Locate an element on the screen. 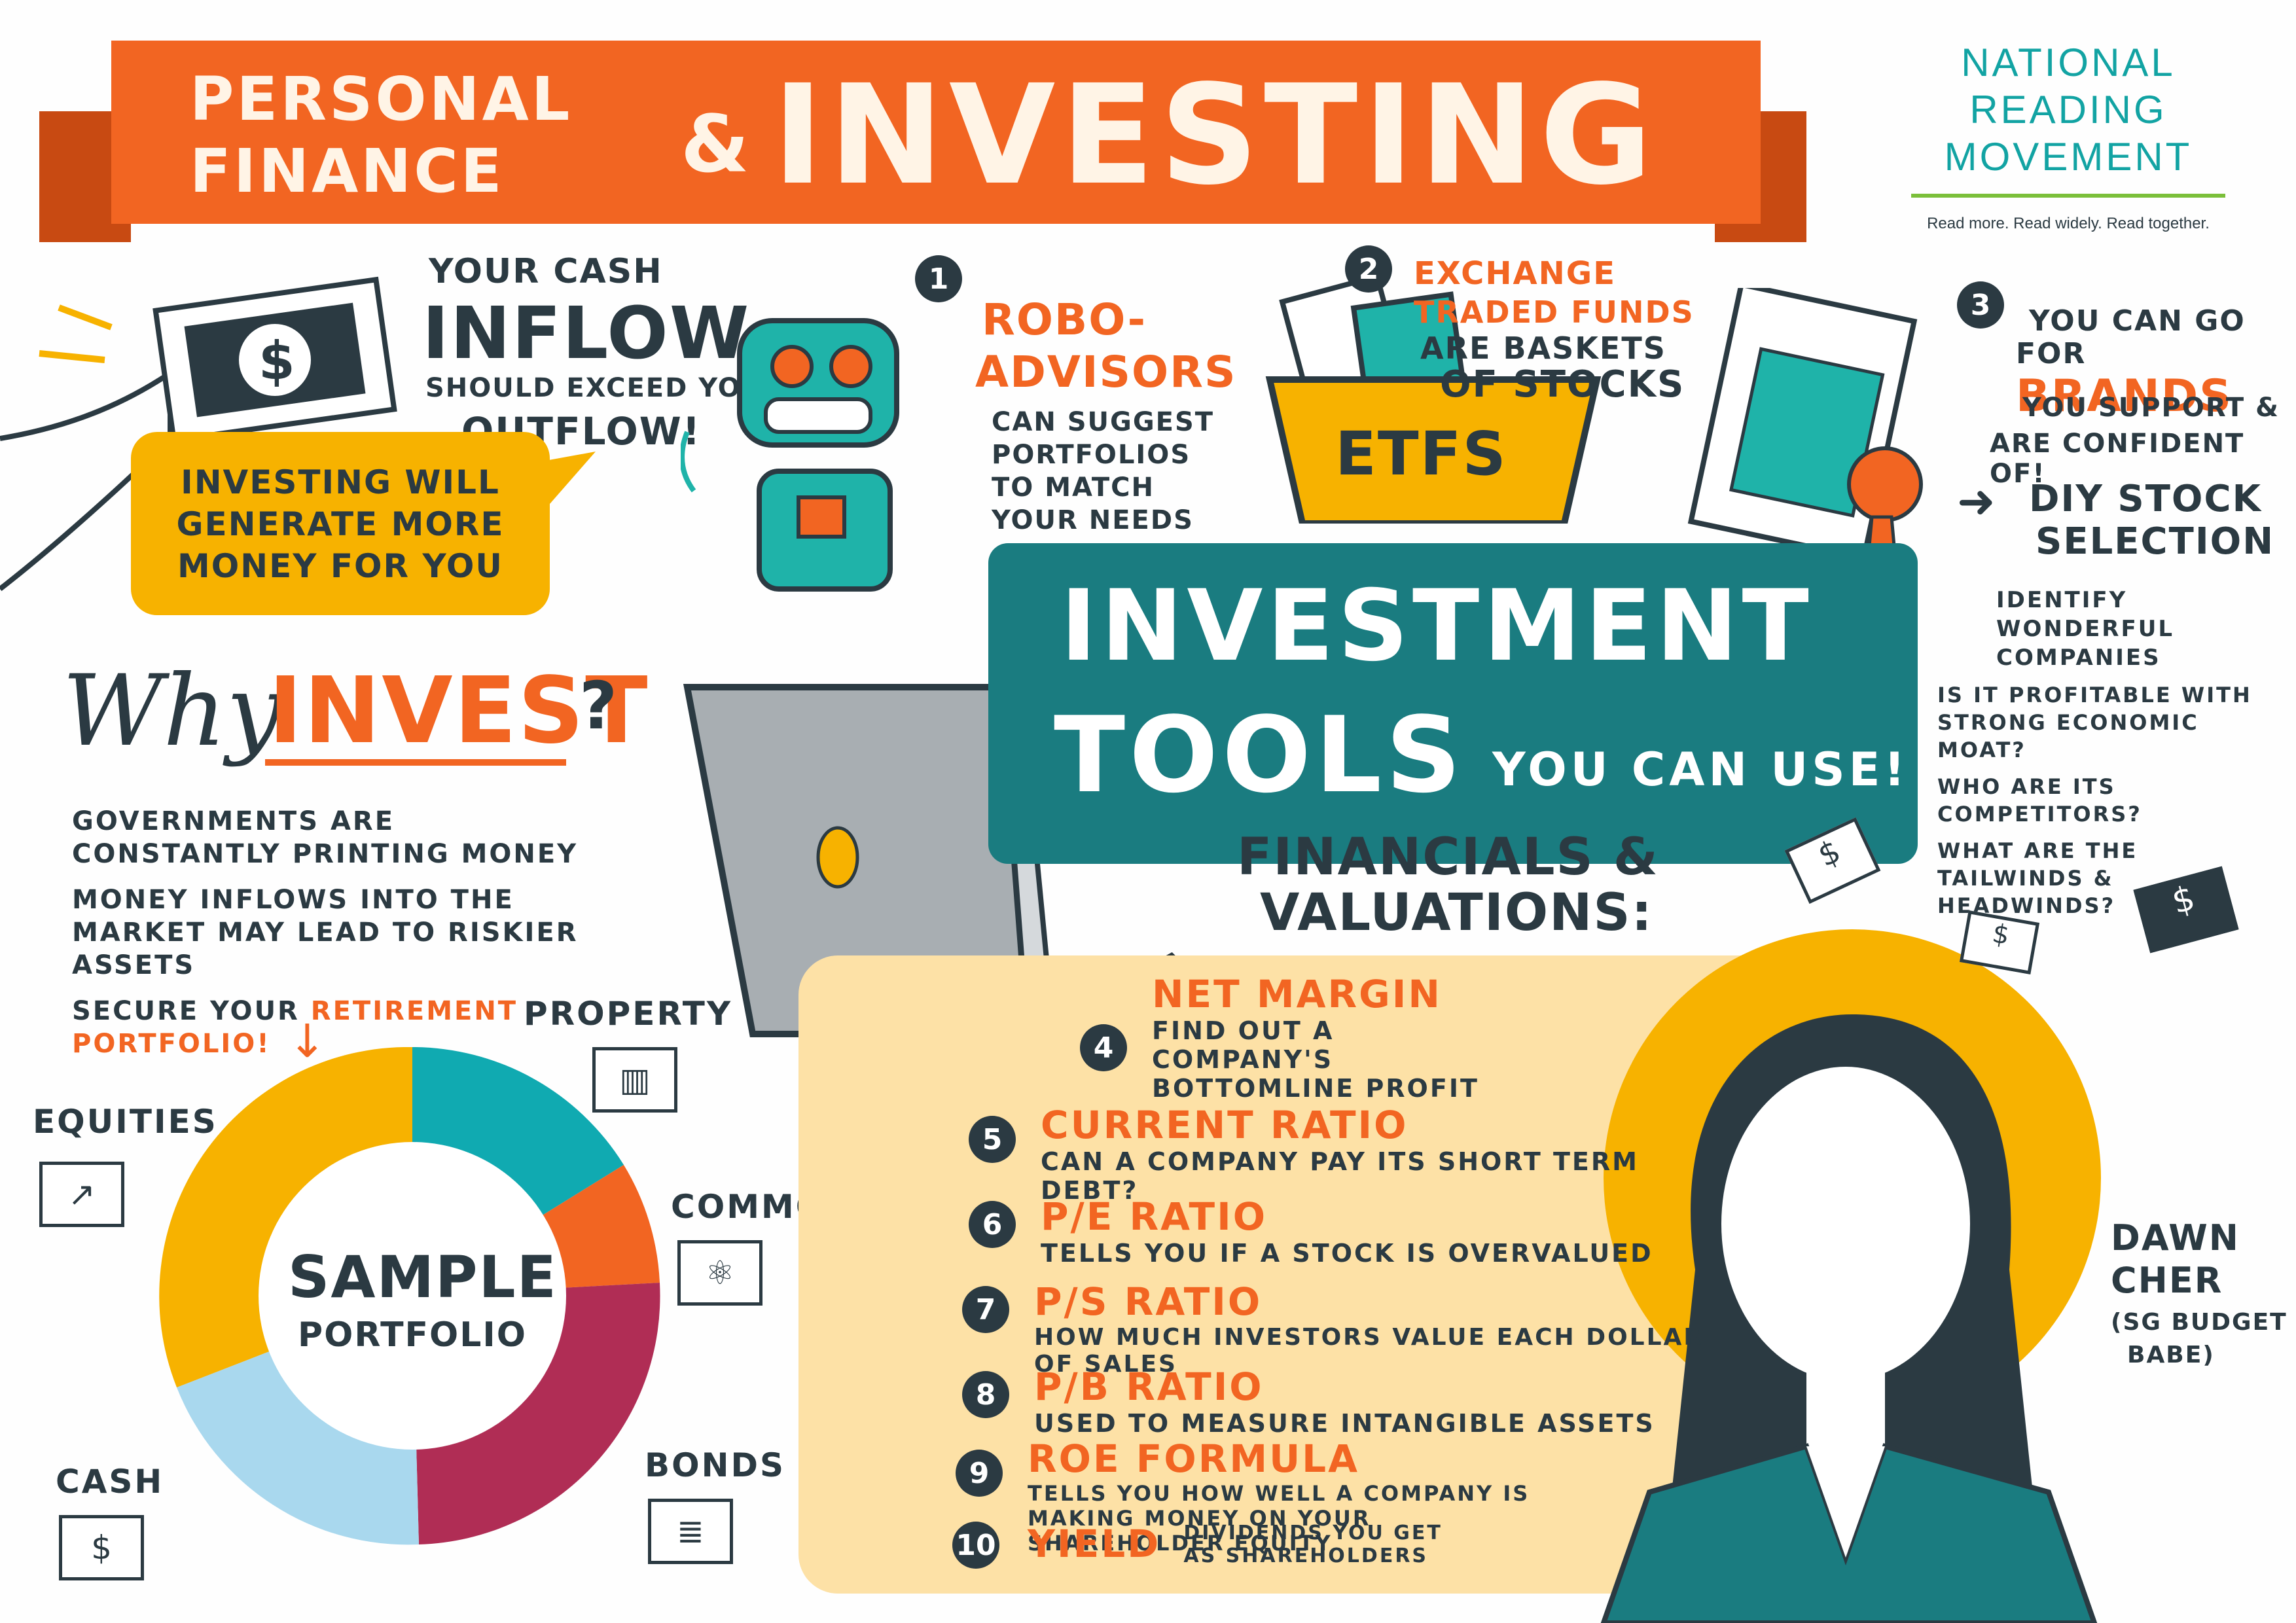  tools-line-2: TOOLS is located at coordinates (1259, 755).